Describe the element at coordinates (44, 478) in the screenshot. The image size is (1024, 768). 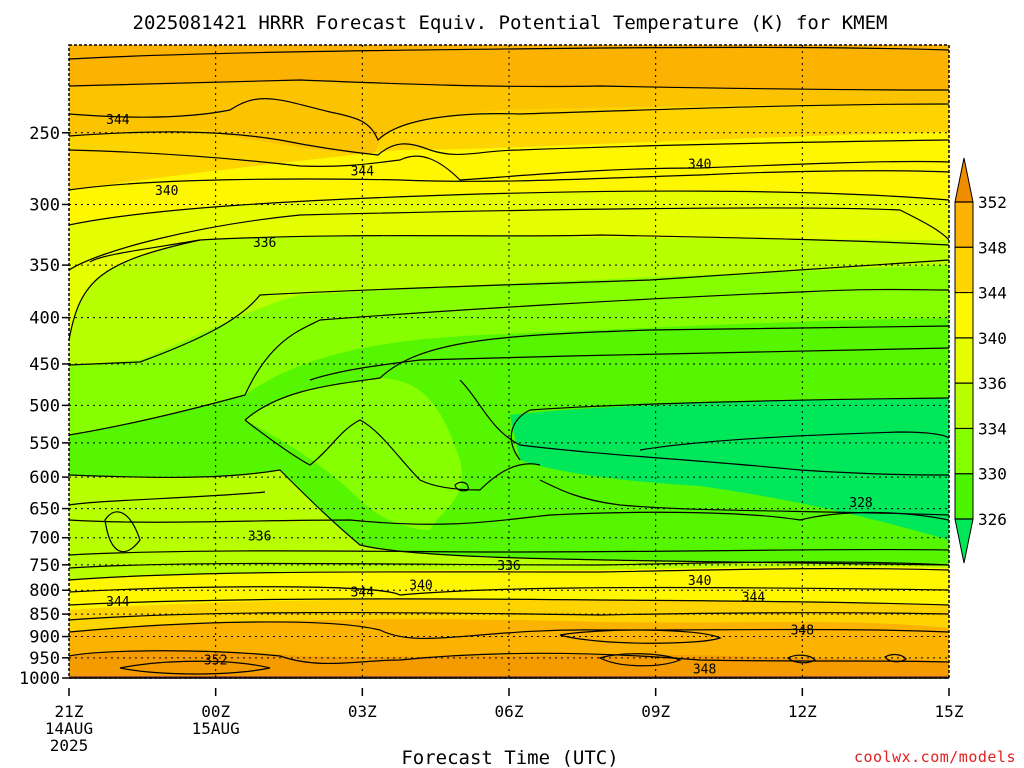
I see `y-tick-label: 600` at that location.